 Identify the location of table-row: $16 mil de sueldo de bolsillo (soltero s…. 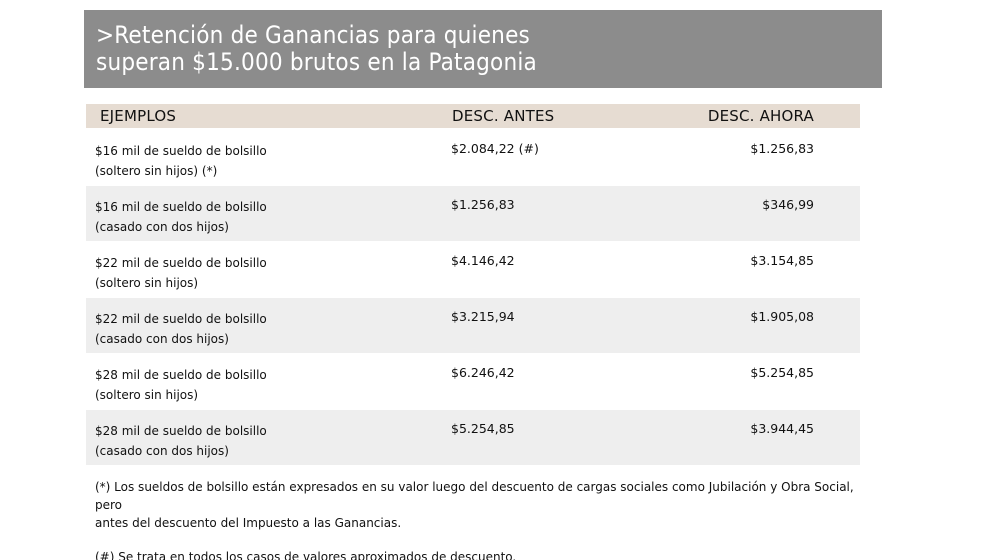
(473, 157).